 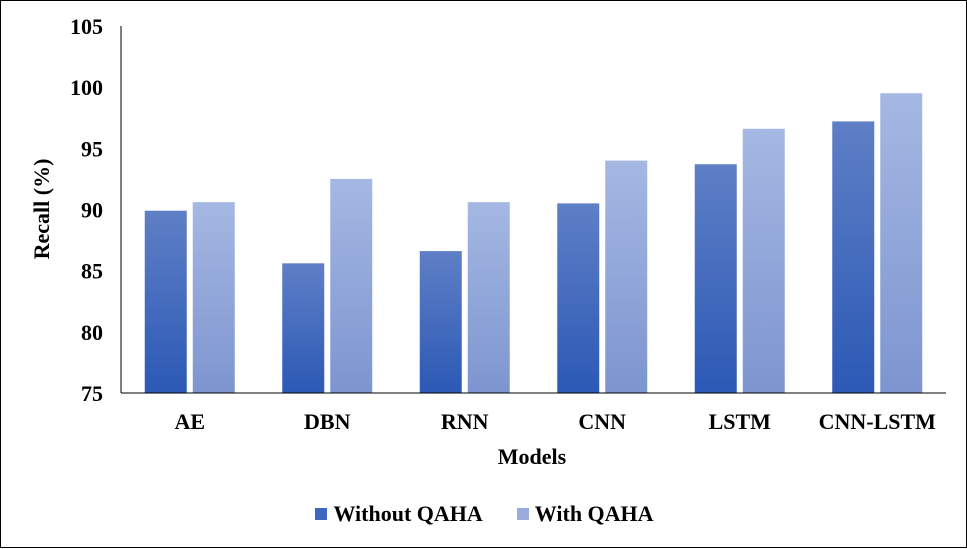 What do you see at coordinates (853, 257) in the screenshot?
I see `bar-without-cnn-lstm` at bounding box center [853, 257].